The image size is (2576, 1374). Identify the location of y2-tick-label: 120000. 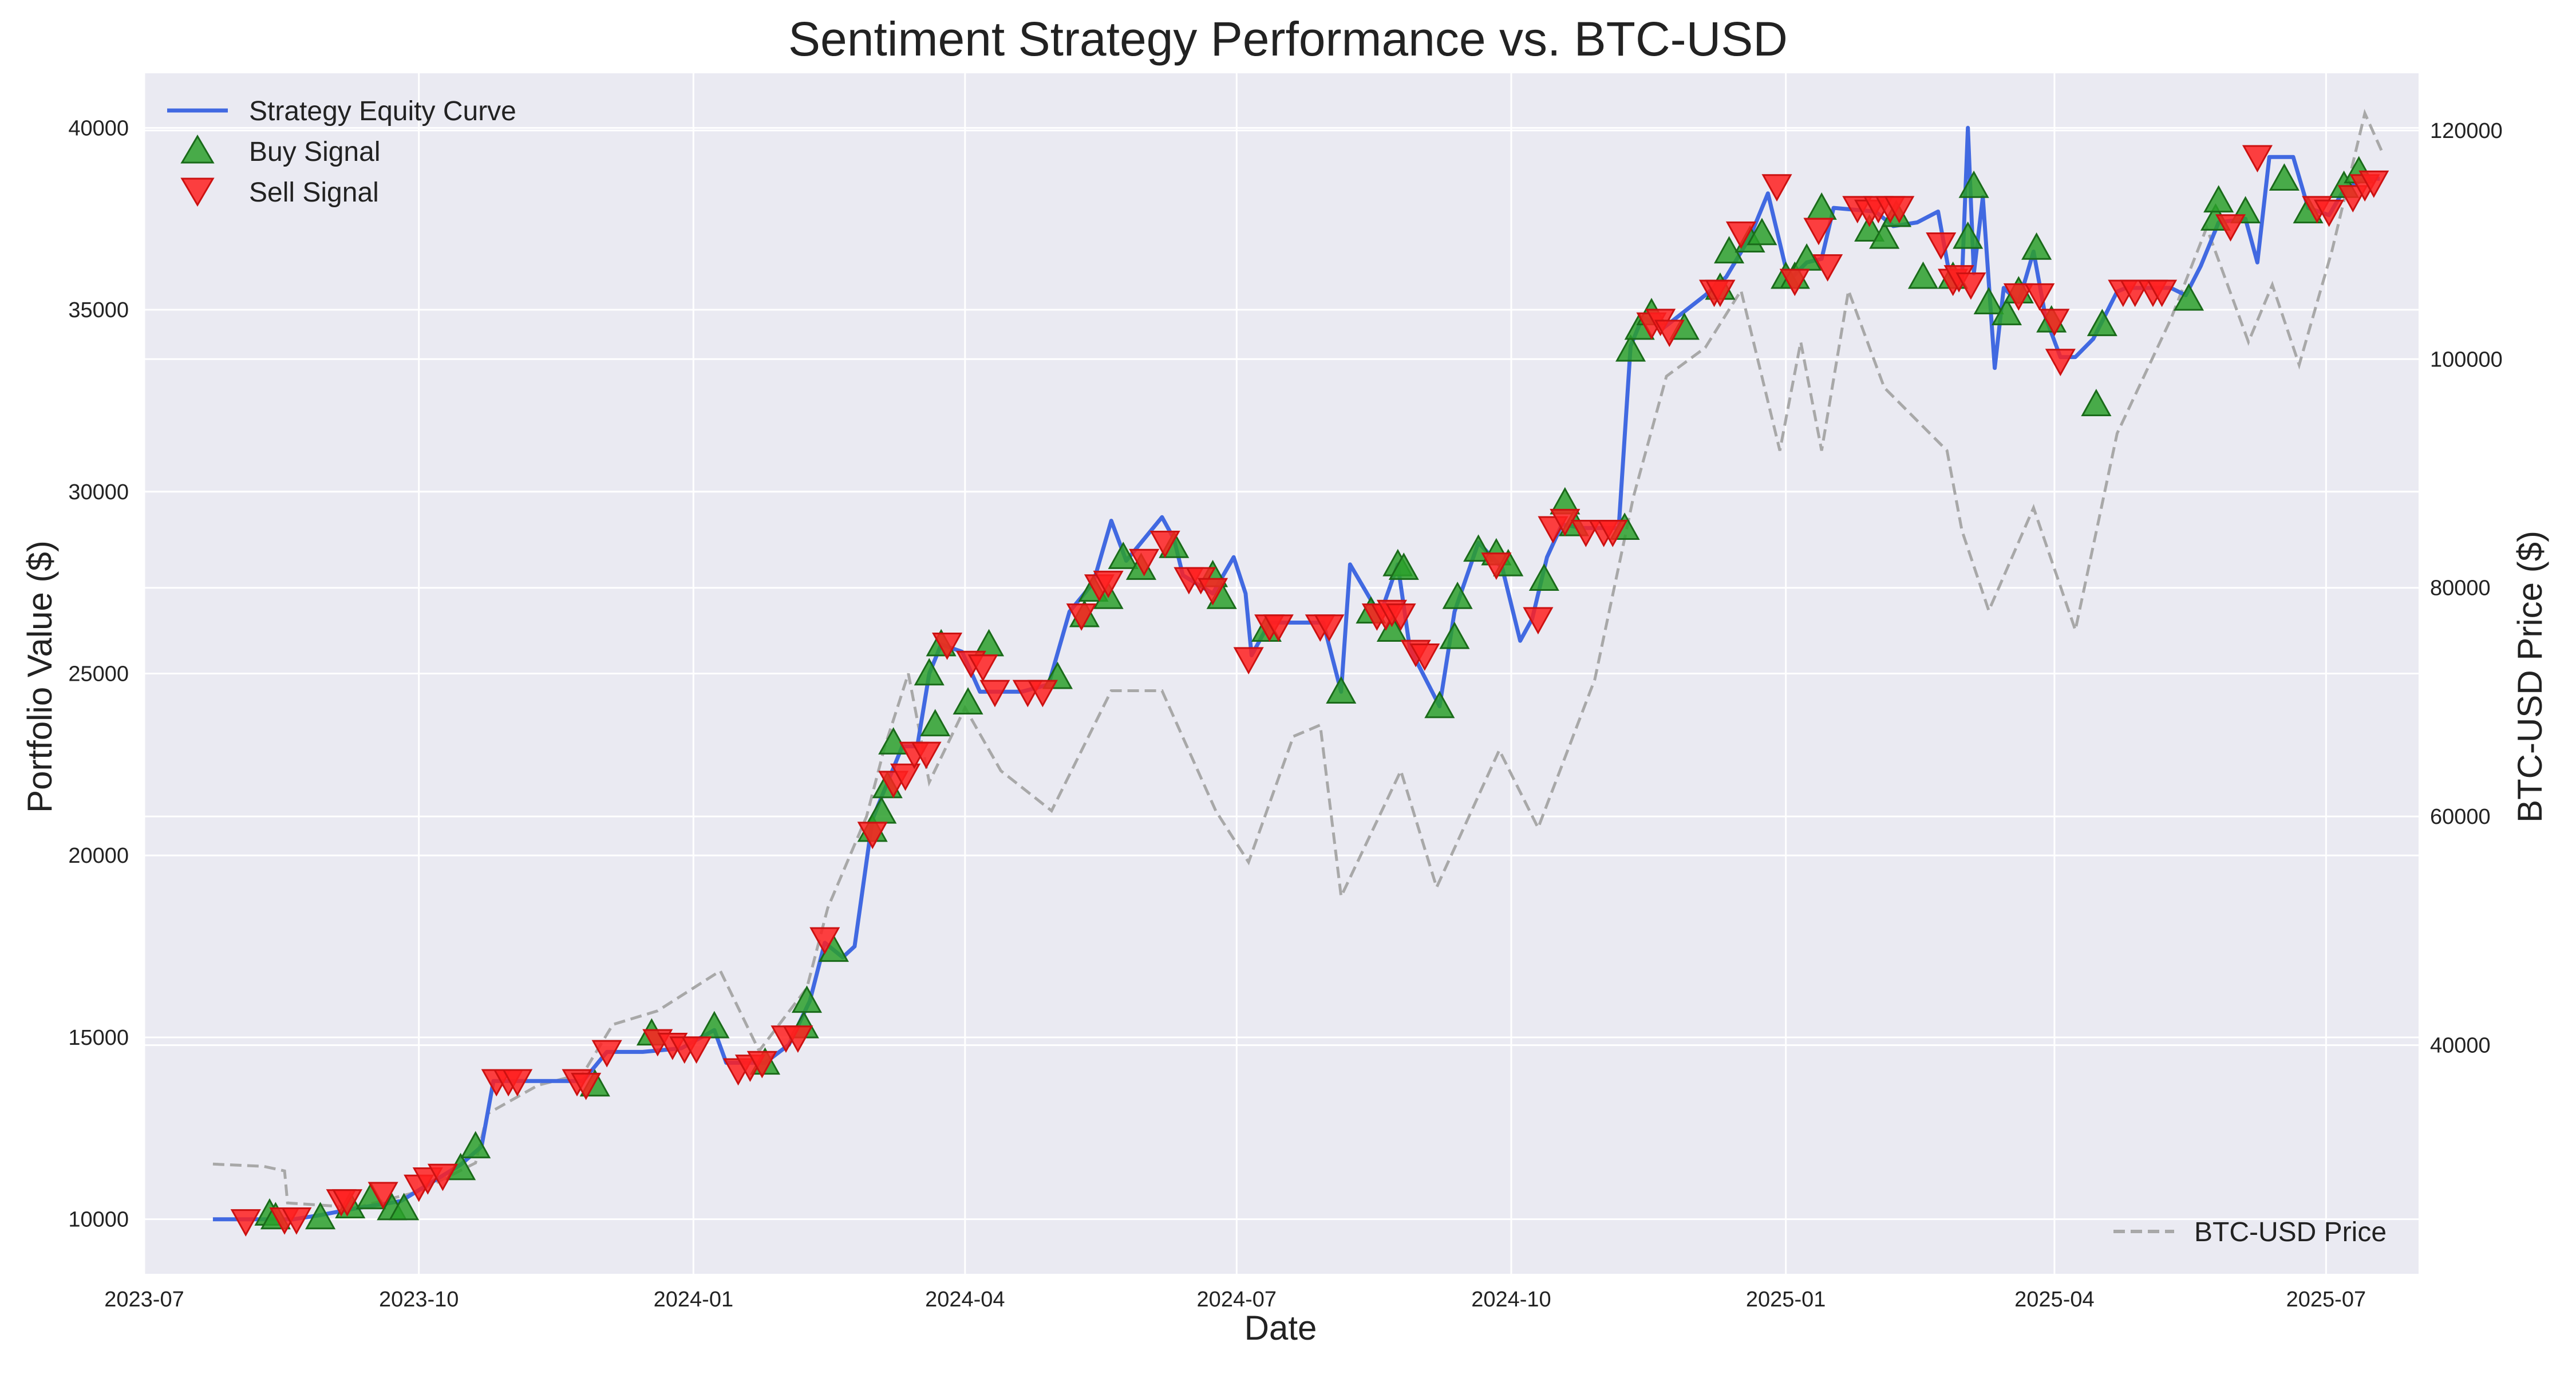
(2466, 131).